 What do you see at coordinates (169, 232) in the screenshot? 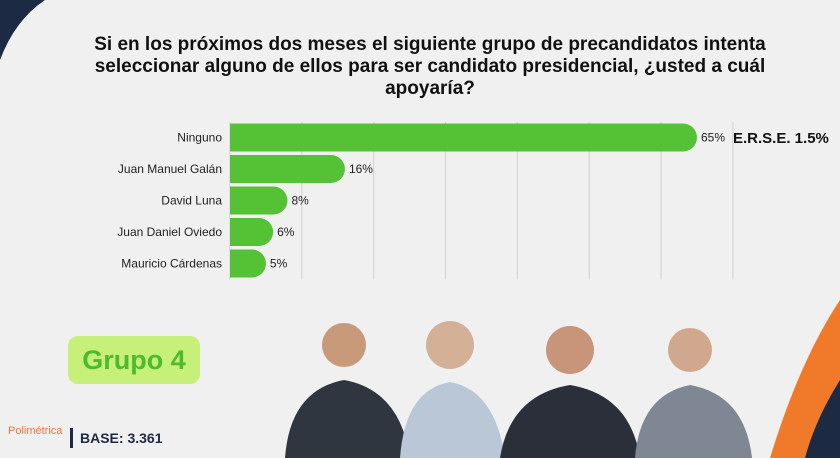
I see `category-label: Juan Daniel Oviedo` at bounding box center [169, 232].